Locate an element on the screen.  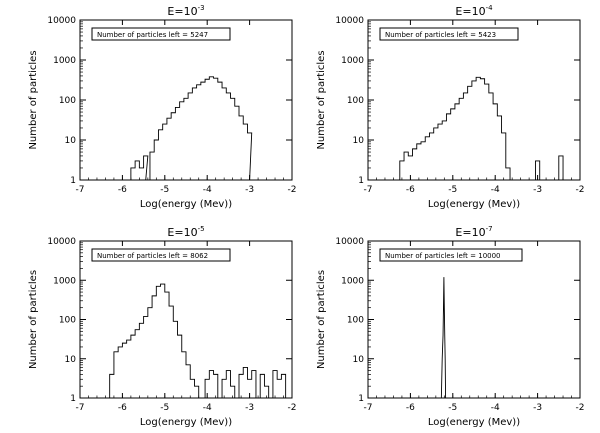
chart-title-exponent: -7 is located at coordinates (489, 229).